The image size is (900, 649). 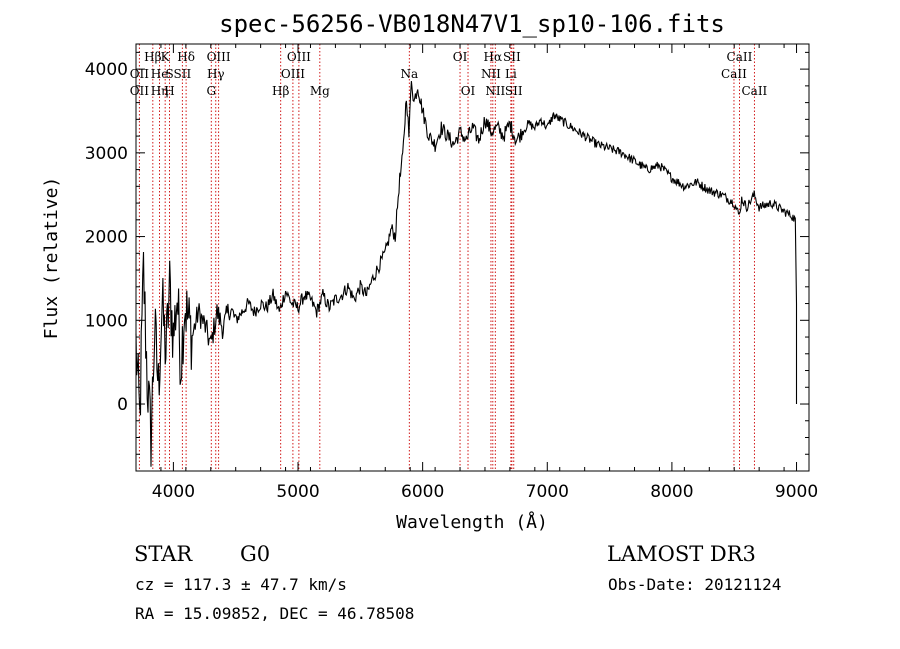 What do you see at coordinates (241, 584) in the screenshot?
I see `redshift-velocity: cz = 117.3 ± 47.7 km/s` at bounding box center [241, 584].